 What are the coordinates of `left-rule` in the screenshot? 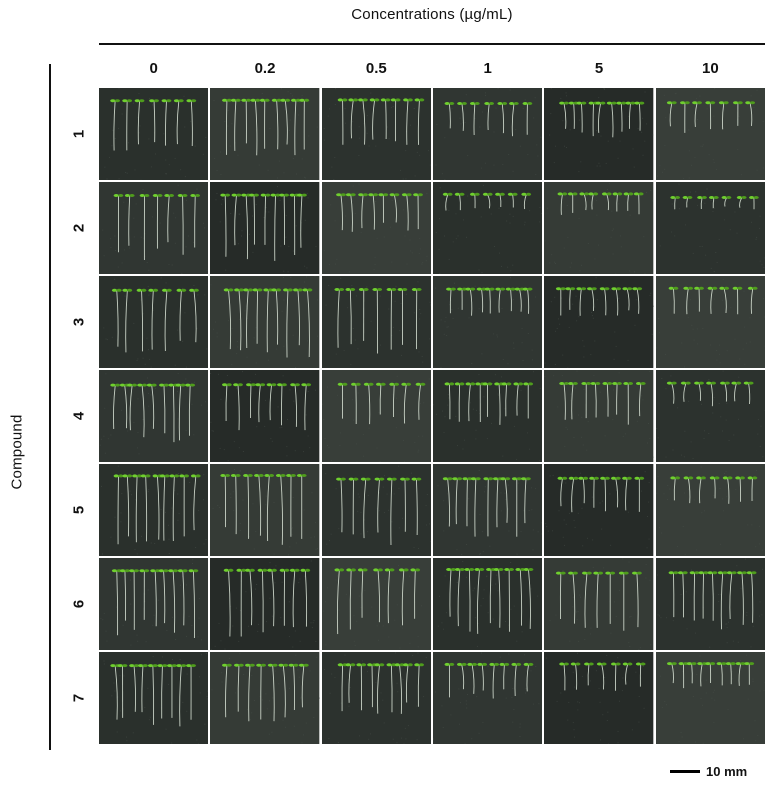 It's located at (50, 407).